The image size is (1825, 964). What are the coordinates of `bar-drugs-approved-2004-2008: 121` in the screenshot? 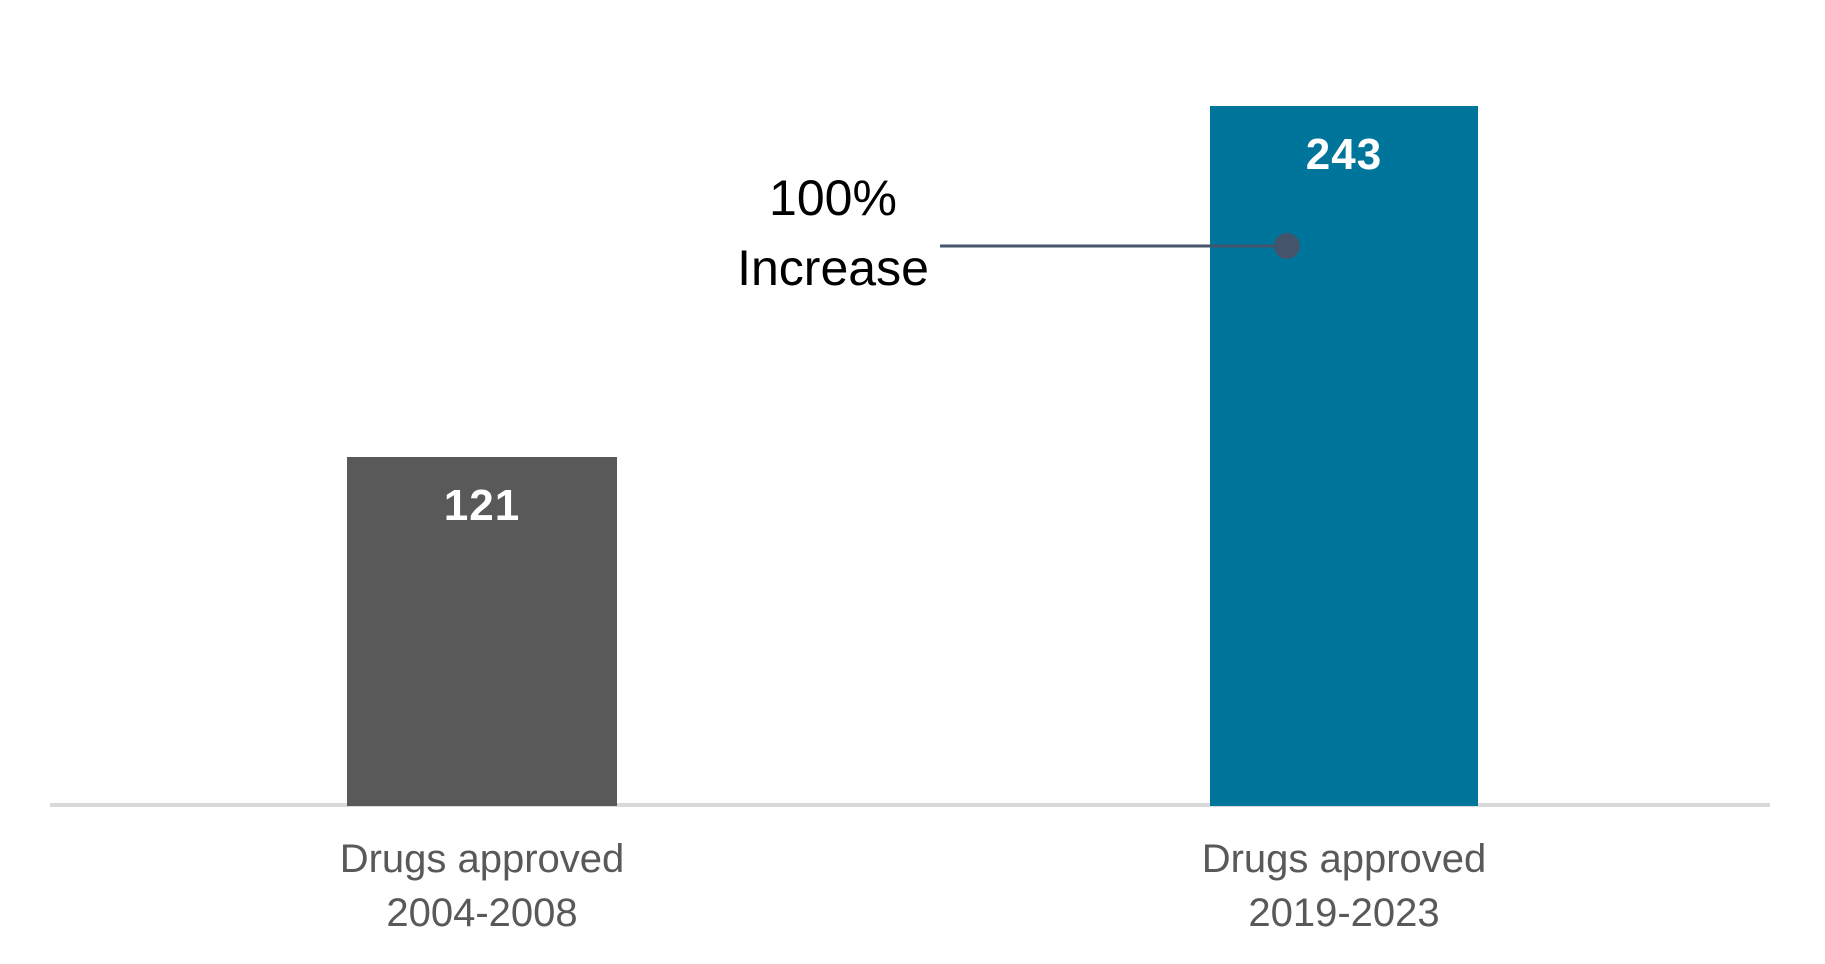 It's located at (482, 631).